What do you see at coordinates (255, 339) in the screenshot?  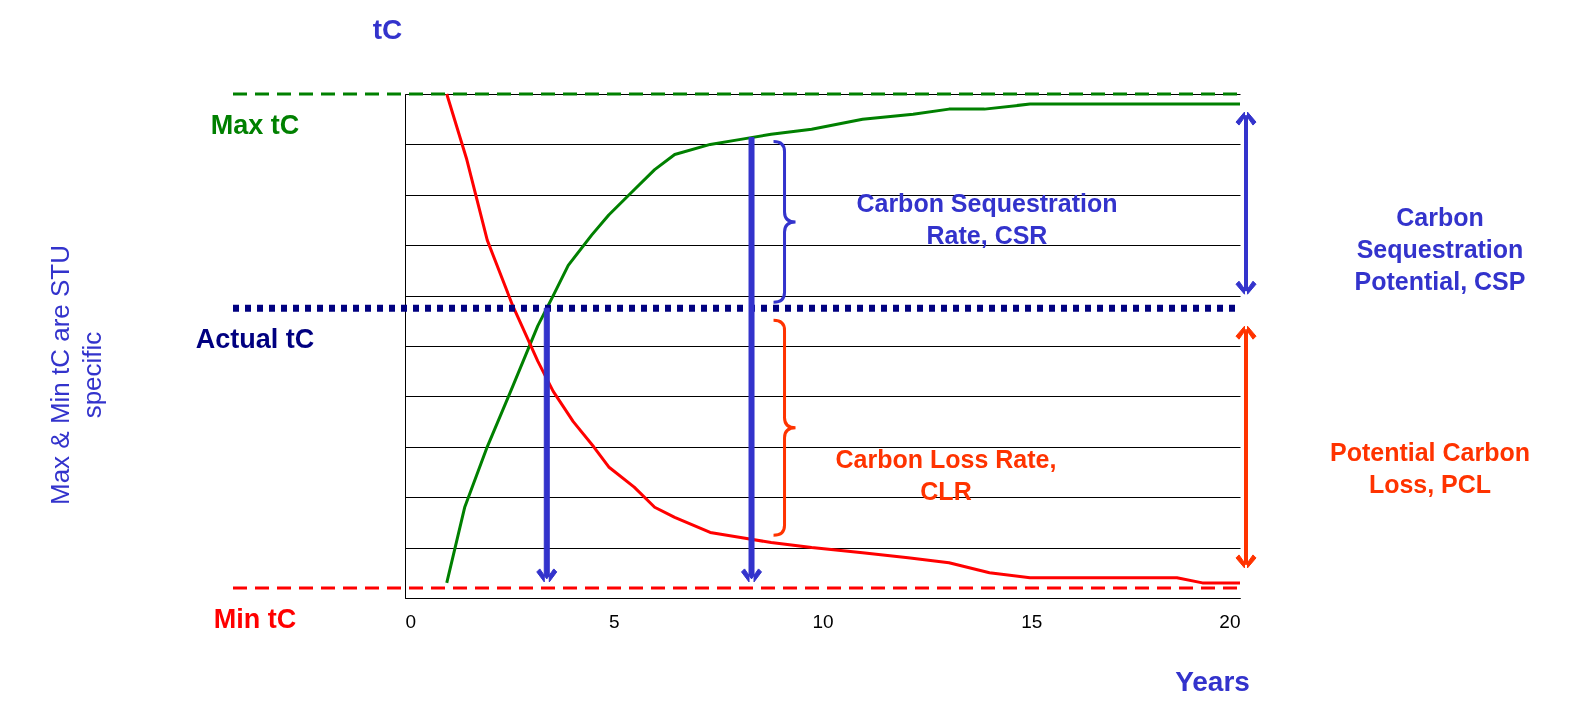 I see `ref-line-label: Actual tC` at bounding box center [255, 339].